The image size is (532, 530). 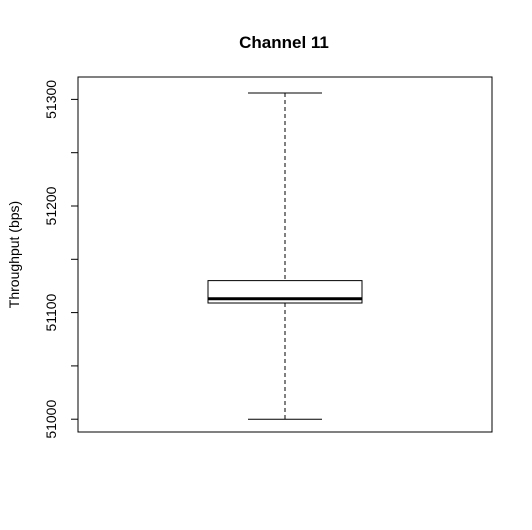 I want to click on y-tick-label: 51000, so click(x=51, y=419).